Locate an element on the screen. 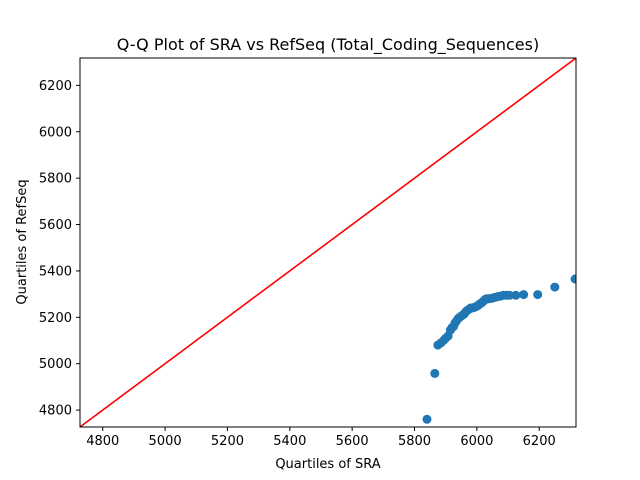 The image size is (640, 480). y-axis: 4800 5000 5200 5400 5600 5800 6000 6200 is located at coordinates (59, 249).